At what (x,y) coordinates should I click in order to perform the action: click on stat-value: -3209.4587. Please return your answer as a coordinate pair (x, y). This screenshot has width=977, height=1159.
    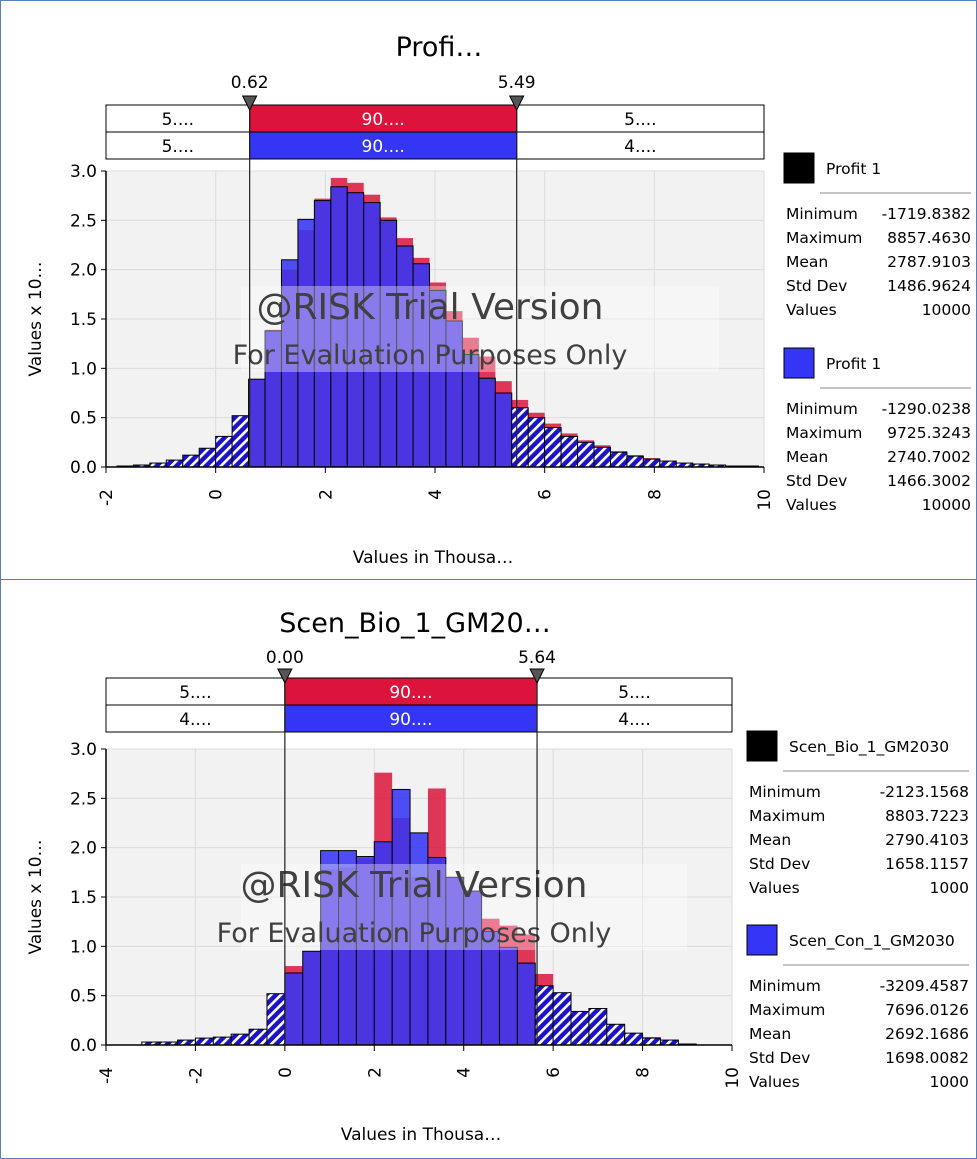
    Looking at the image, I should click on (924, 986).